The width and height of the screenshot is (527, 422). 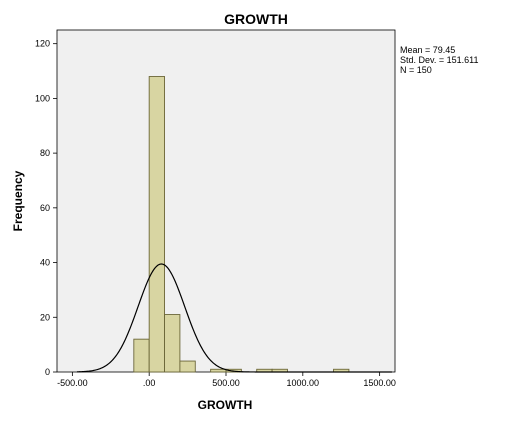 What do you see at coordinates (427, 50) in the screenshot?
I see `stats-mean: Mean = 79.45` at bounding box center [427, 50].